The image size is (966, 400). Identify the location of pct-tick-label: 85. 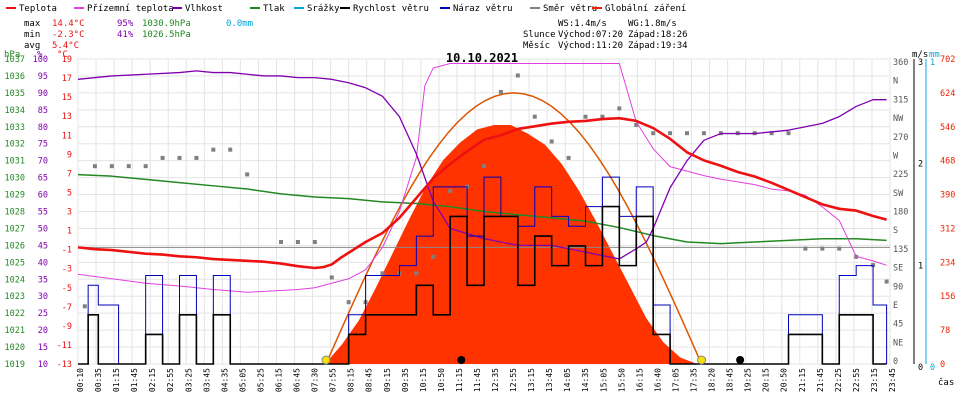
(43, 111).